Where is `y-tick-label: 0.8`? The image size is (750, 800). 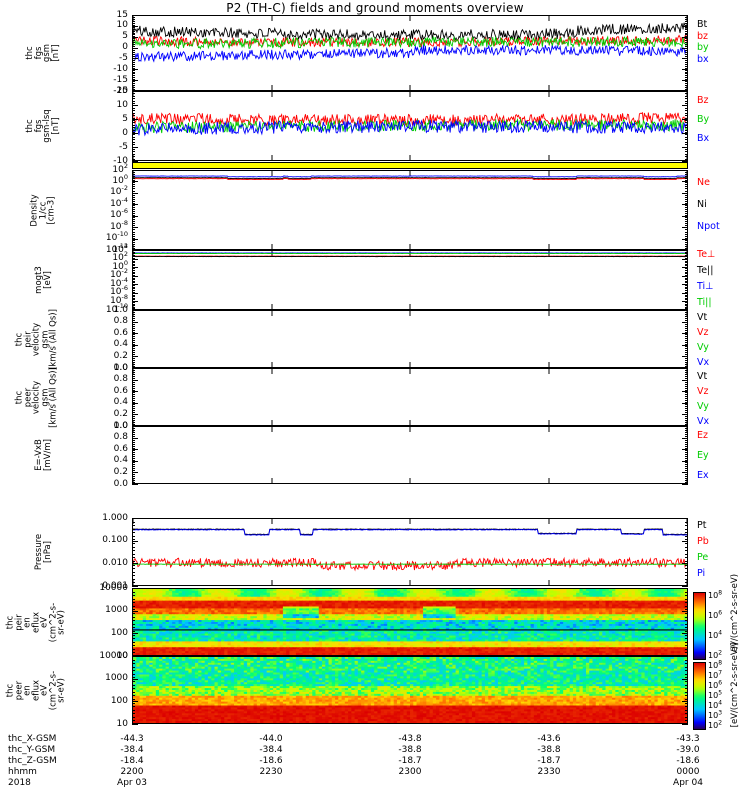
y-tick-label: 0.8 is located at coordinates (120, 321).